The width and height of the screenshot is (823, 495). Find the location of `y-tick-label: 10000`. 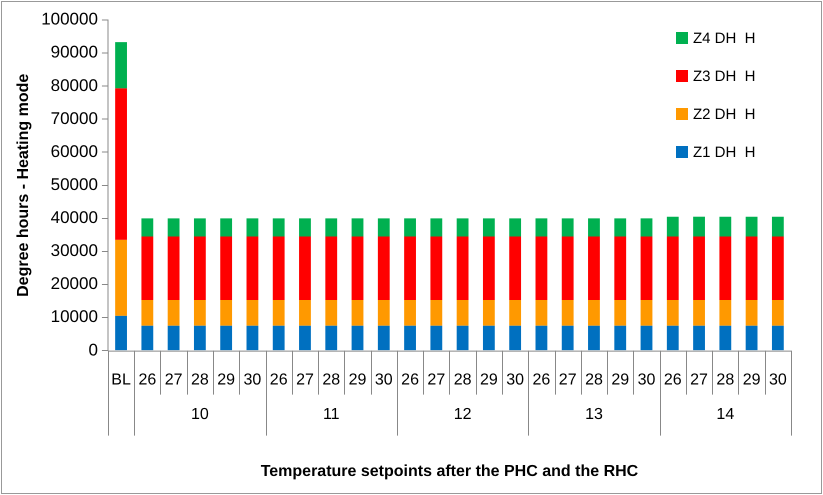

y-tick-label: 10000 is located at coordinates (74, 316).